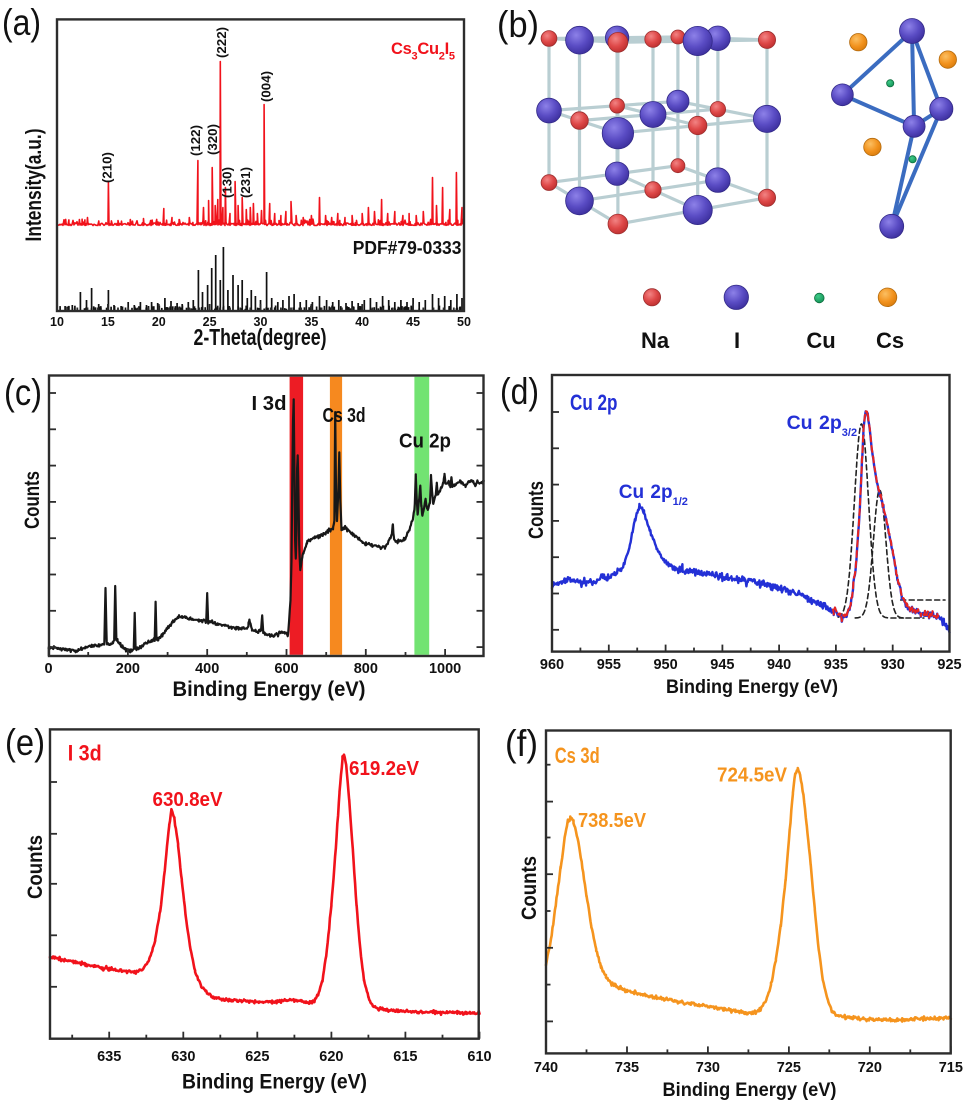 The height and width of the screenshot is (1105, 969). Describe the element at coordinates (222, 42) in the screenshot. I see `svg-text: (222)` at that location.